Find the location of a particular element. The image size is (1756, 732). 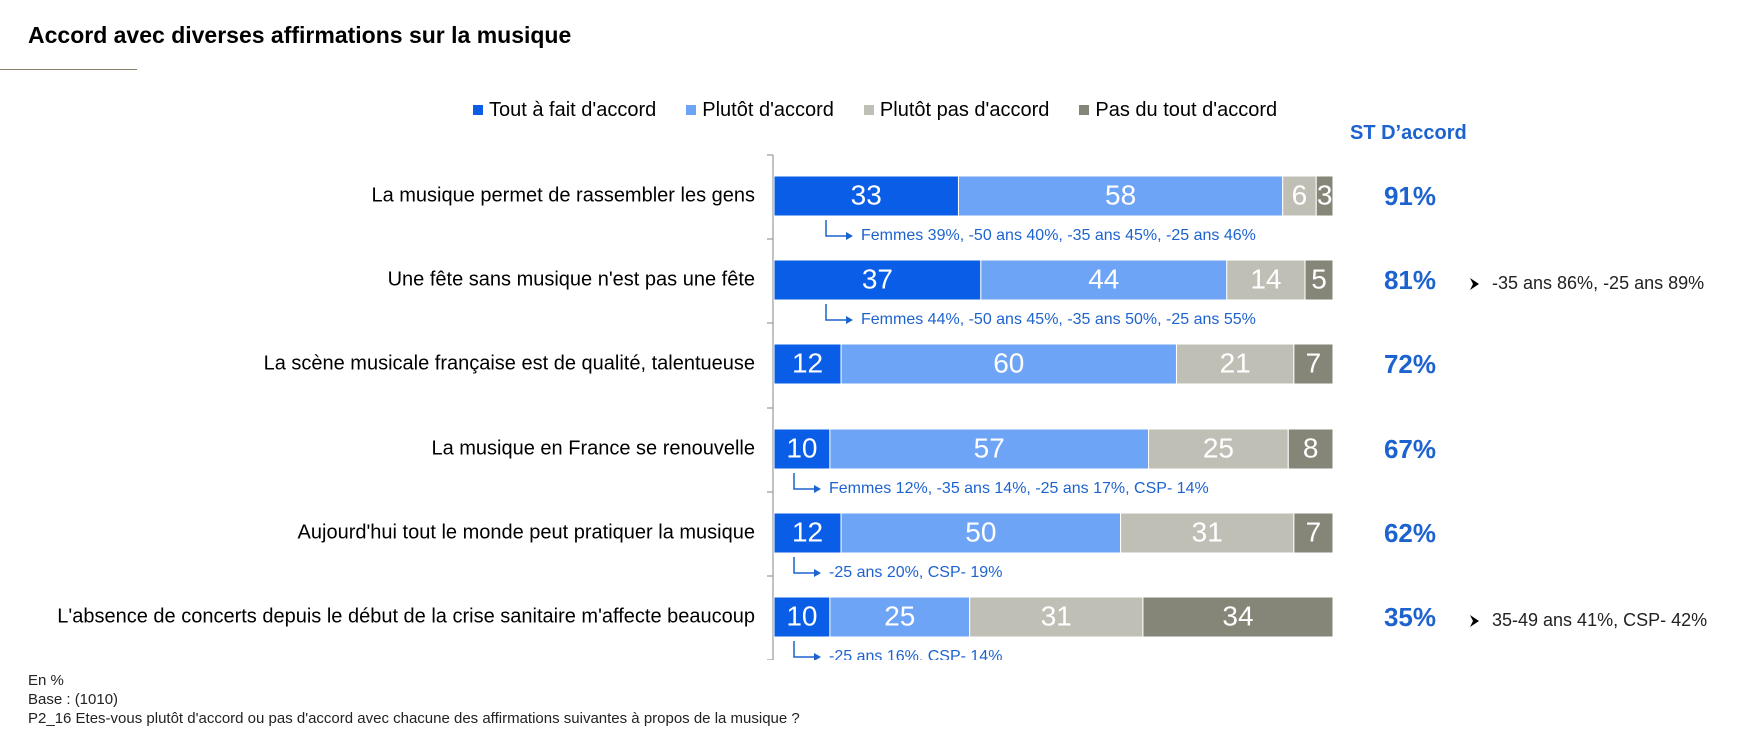

data-label: 14 is located at coordinates (1265, 278).